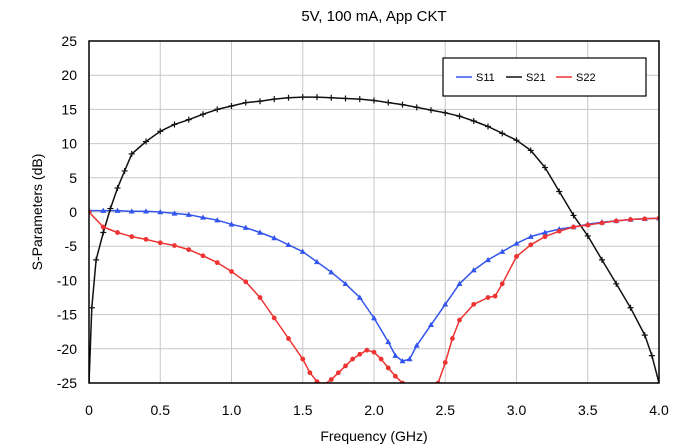 The width and height of the screenshot is (680, 448). I want to click on y-tick-label: -10, so click(67, 280).